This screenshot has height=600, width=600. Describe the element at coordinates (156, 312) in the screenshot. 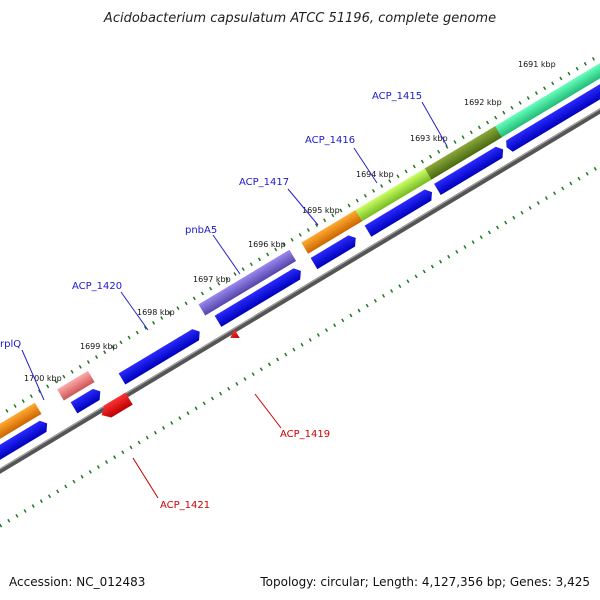

I see `tick-label: 1698 kbp` at that location.